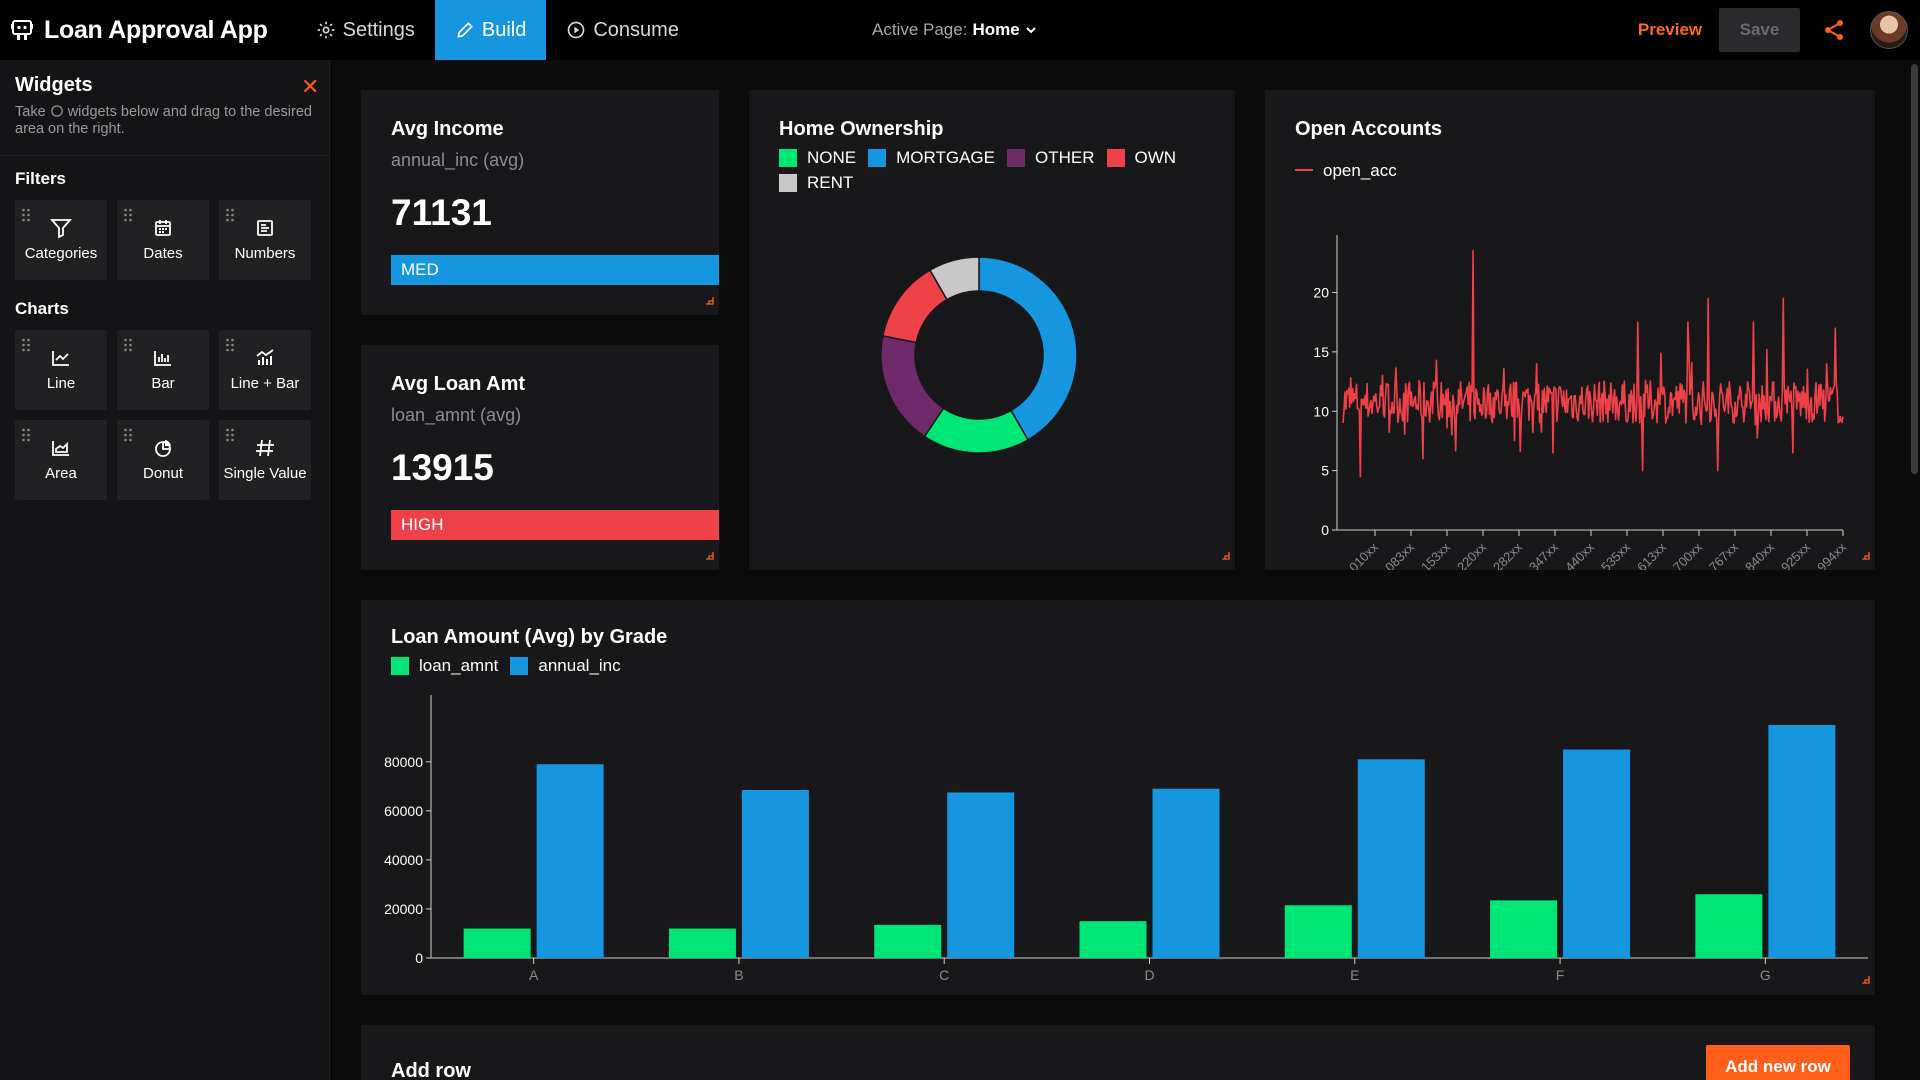 The width and height of the screenshot is (1920, 1080). I want to click on widget-bar: Bar, so click(163, 370).